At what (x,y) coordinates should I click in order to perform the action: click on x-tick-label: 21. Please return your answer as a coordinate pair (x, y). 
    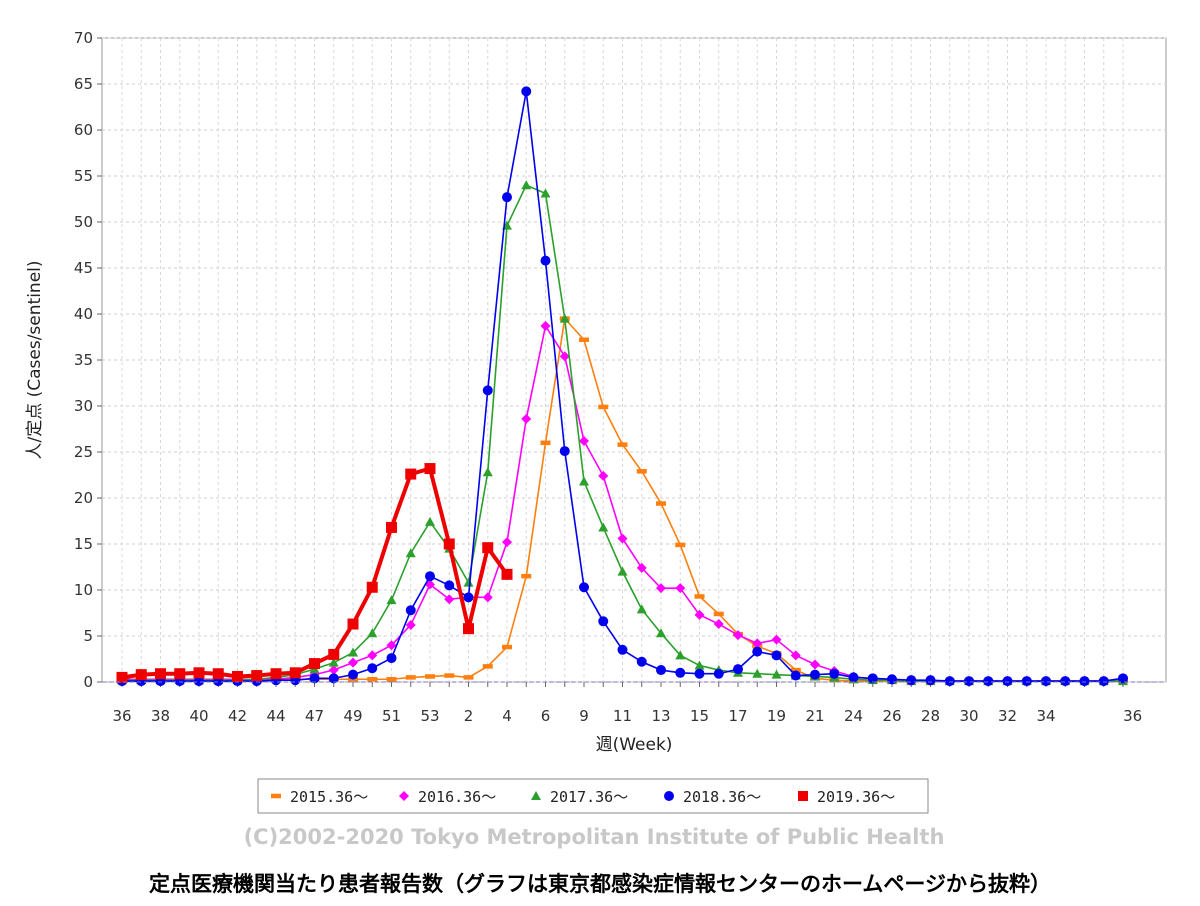
    Looking at the image, I should click on (814, 716).